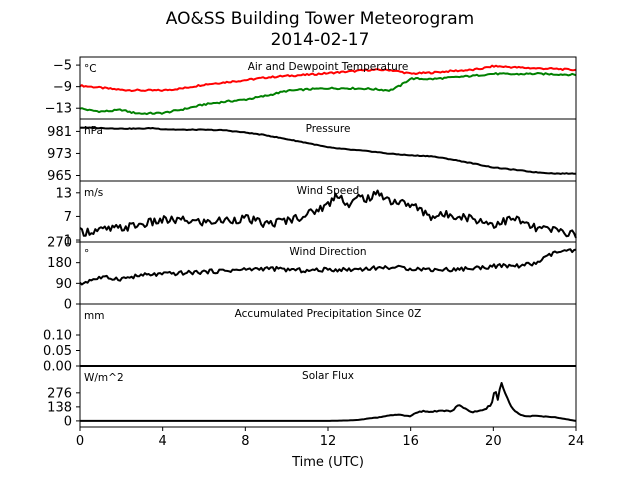  Describe the element at coordinates (62, 87) in the screenshot. I see `ytick-label-0-1: −9` at that location.